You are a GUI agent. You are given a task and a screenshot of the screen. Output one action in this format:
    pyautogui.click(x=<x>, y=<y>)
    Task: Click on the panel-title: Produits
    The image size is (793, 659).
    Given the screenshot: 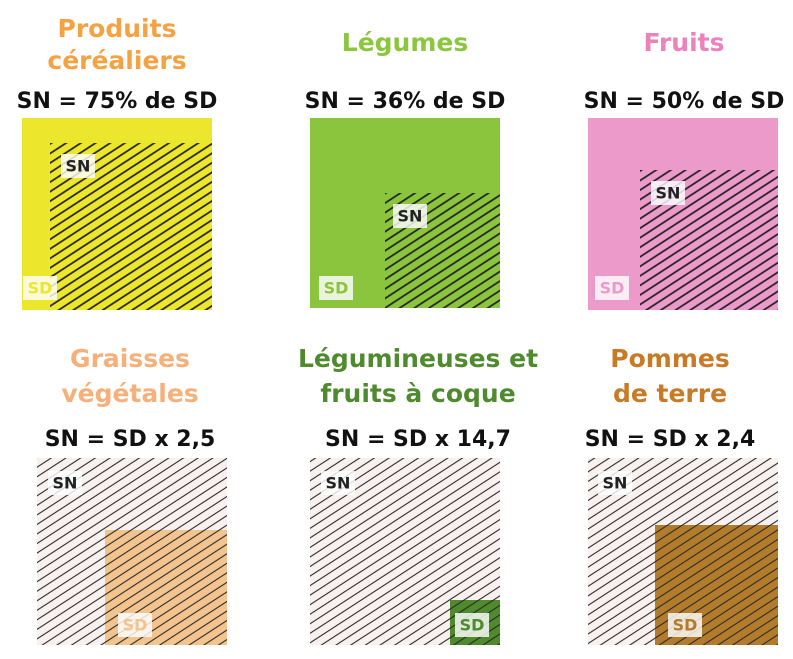 What is the action you would take?
    pyautogui.click(x=117, y=28)
    